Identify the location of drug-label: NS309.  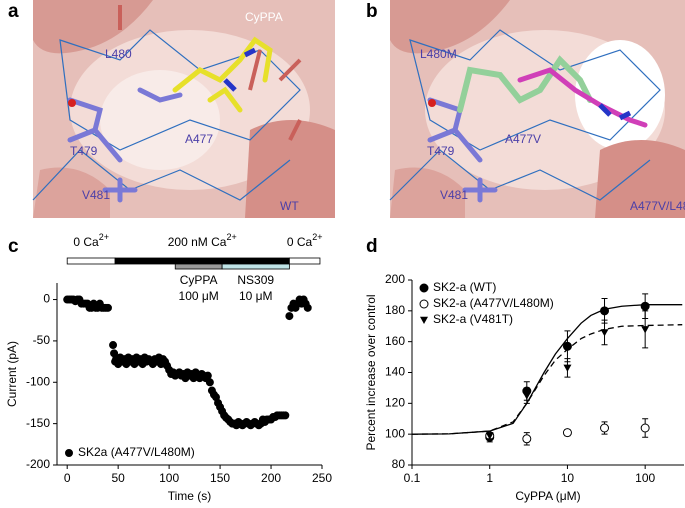
(255, 280).